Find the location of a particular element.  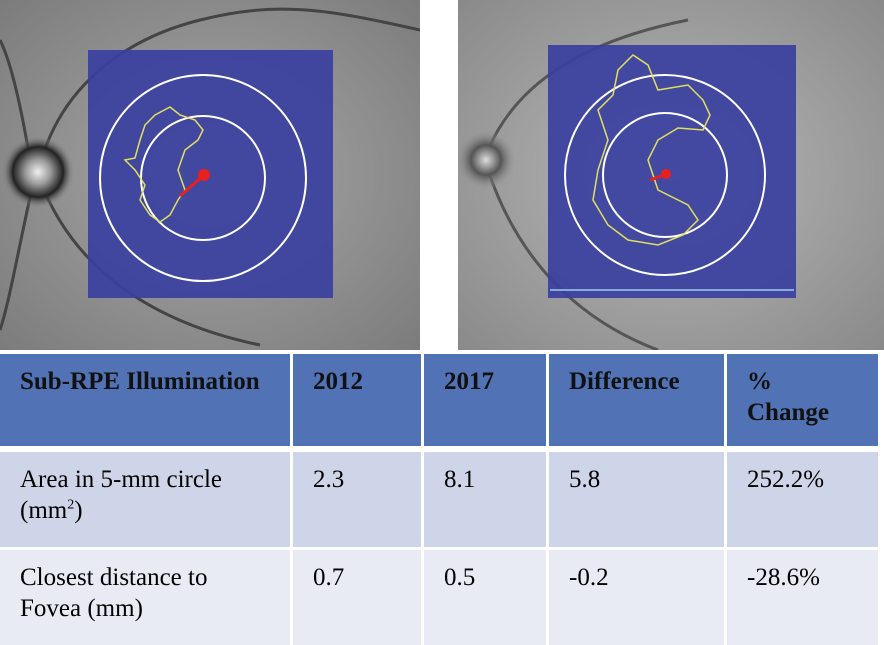

row-label: Area in 5-mm circle (mm2) is located at coordinates (145, 501).